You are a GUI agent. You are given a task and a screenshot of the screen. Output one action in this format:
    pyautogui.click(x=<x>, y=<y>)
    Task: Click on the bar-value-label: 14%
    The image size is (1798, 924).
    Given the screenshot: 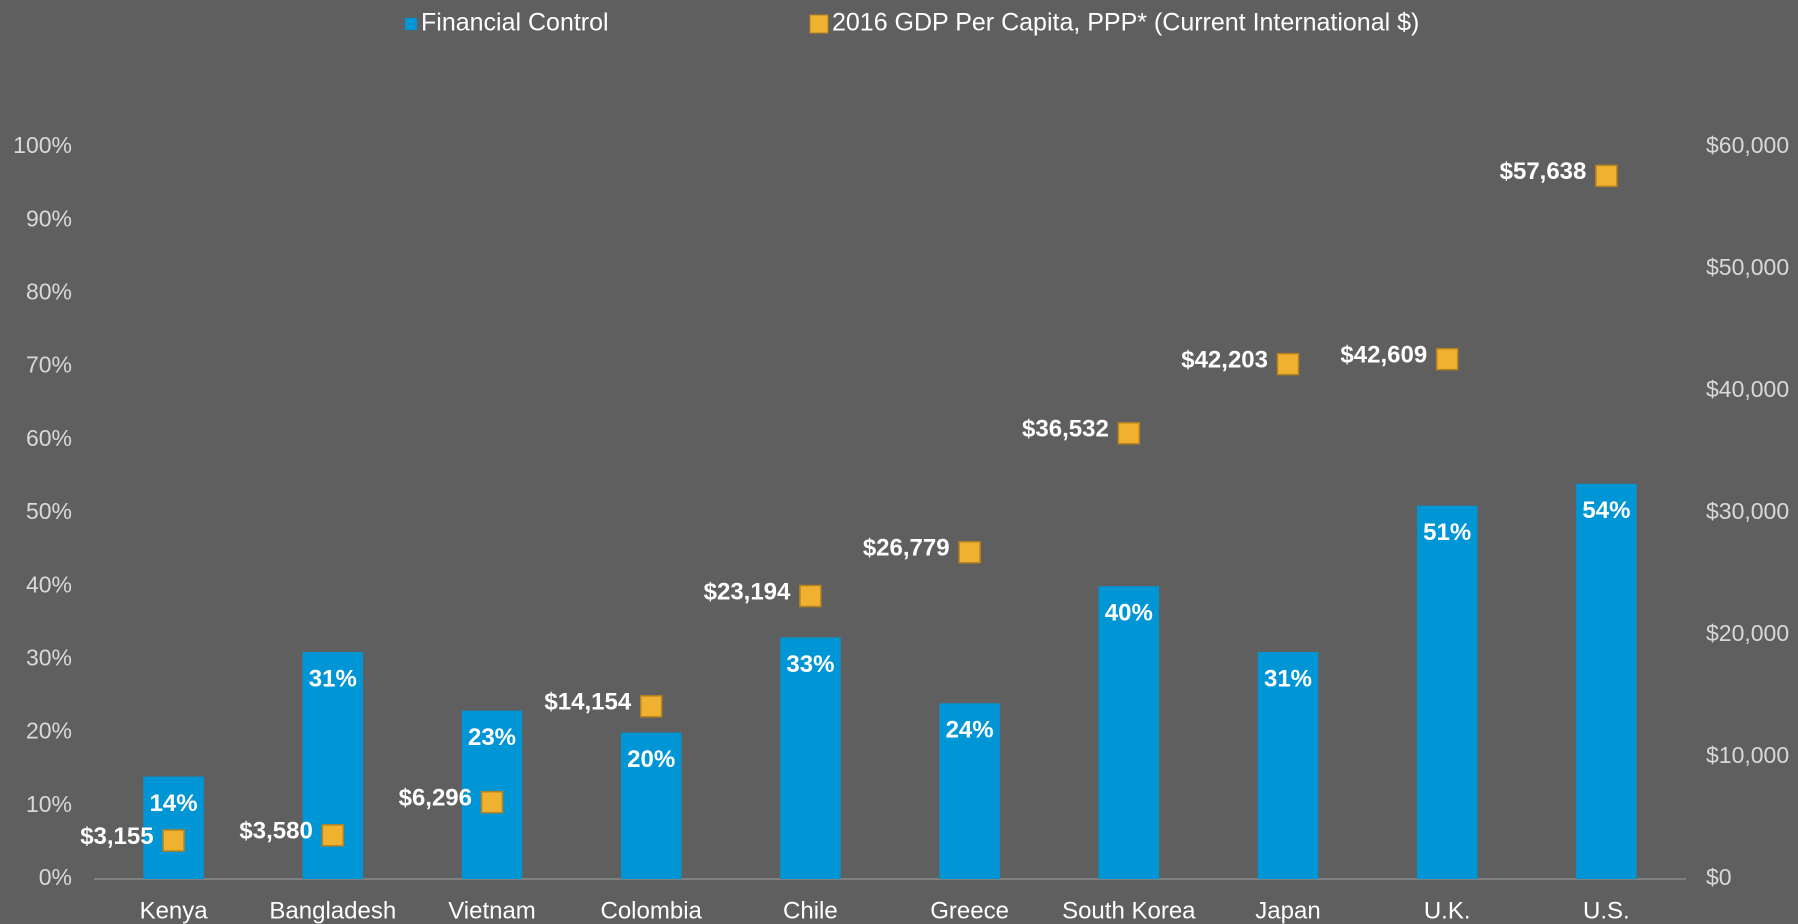 What is the action you would take?
    pyautogui.click(x=174, y=803)
    